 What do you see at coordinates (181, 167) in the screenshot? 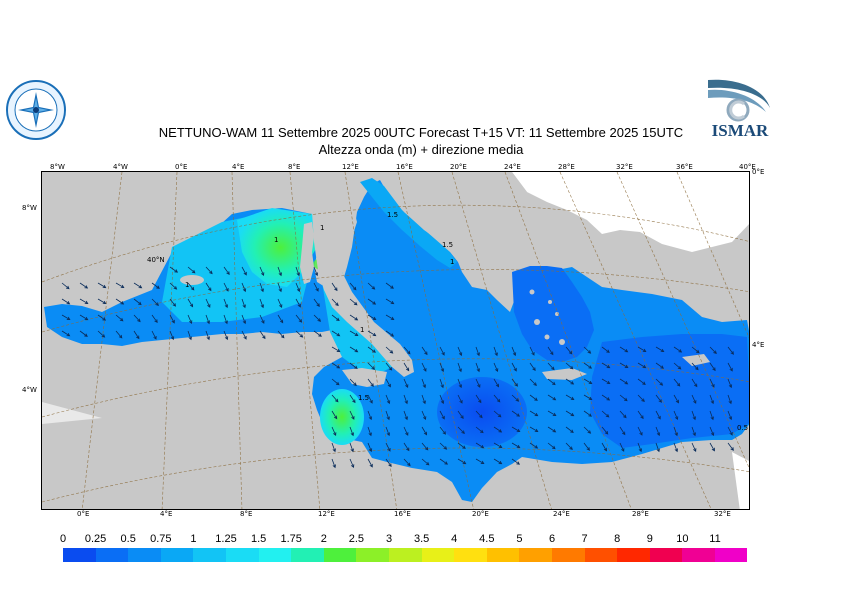
I see `tick-label: 0°E` at bounding box center [181, 167].